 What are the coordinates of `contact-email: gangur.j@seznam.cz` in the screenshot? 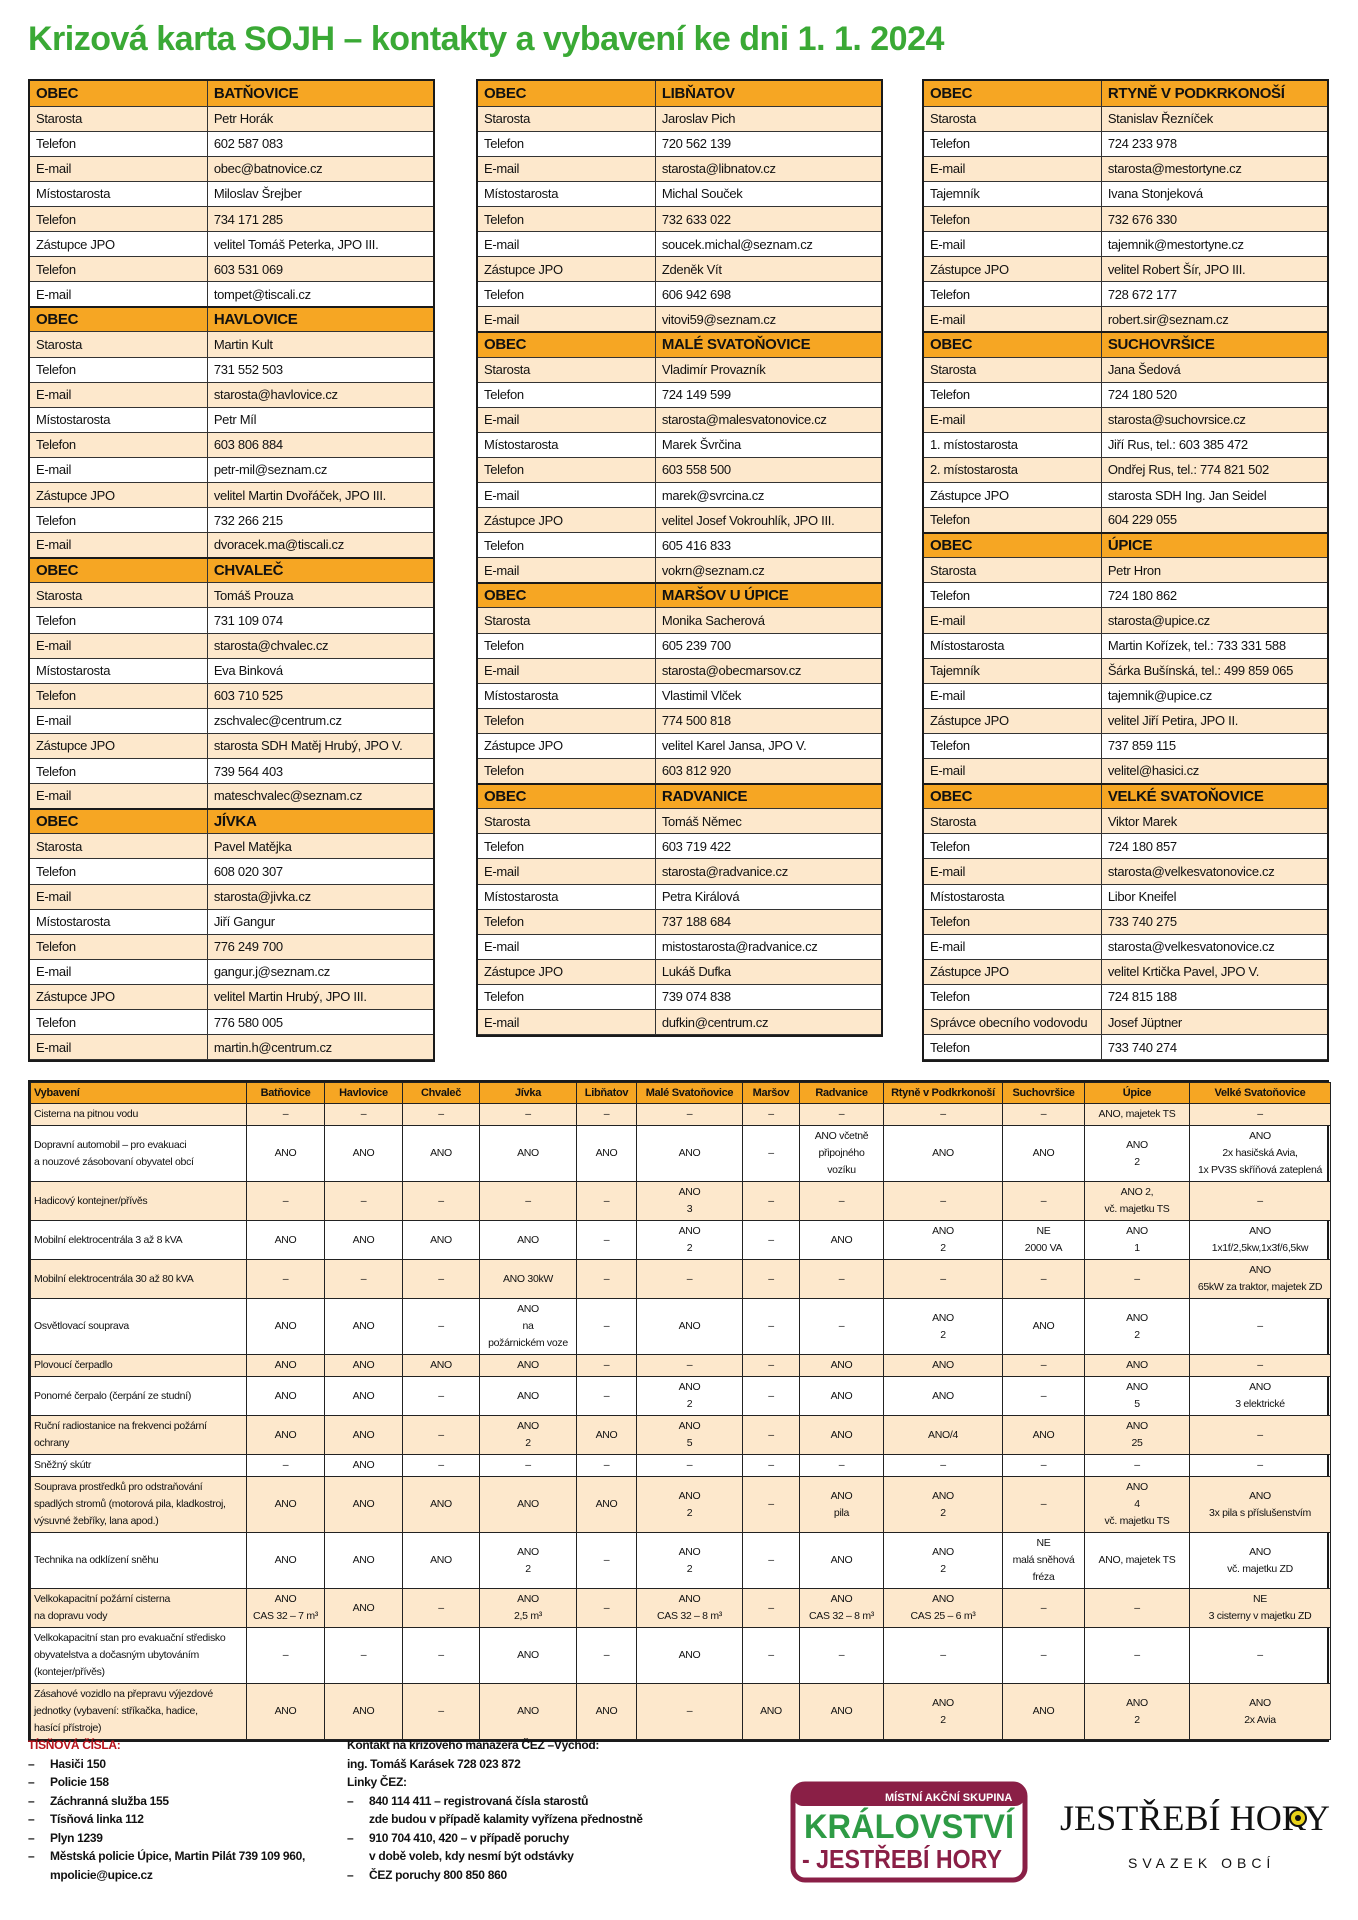 It's located at (320, 972).